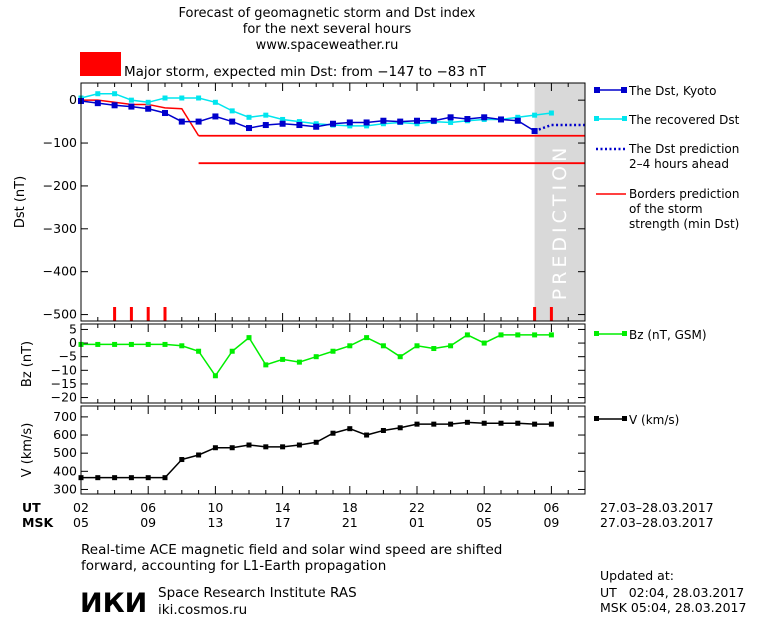 The image size is (760, 620). I want to click on y-tick-label: 700, so click(65, 416).